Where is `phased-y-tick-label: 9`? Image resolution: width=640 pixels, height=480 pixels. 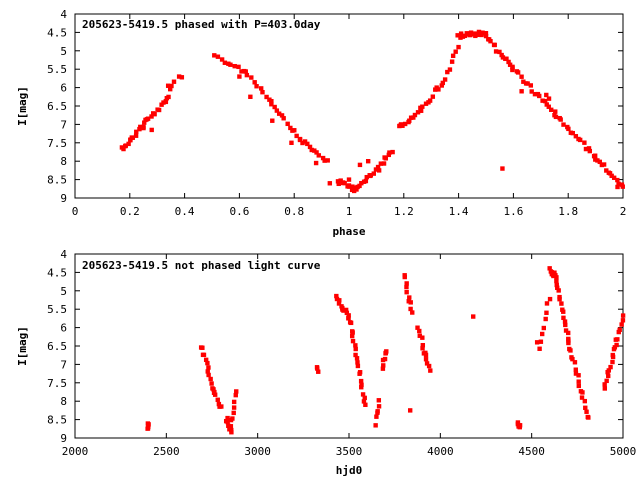
phased-y-tick-label: 9 is located at coordinates (63, 198).